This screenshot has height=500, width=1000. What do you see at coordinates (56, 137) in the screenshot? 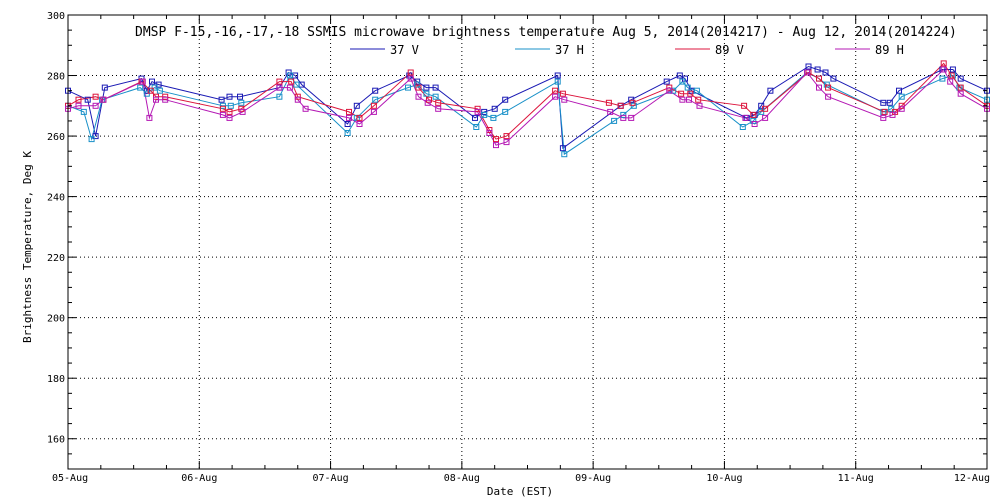
I see `y-tick-label: 260` at bounding box center [56, 137].